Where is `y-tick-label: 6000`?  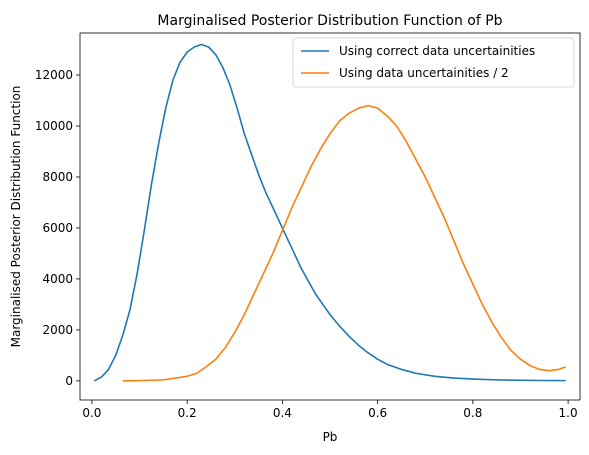 y-tick-label: 6000 is located at coordinates (57, 228).